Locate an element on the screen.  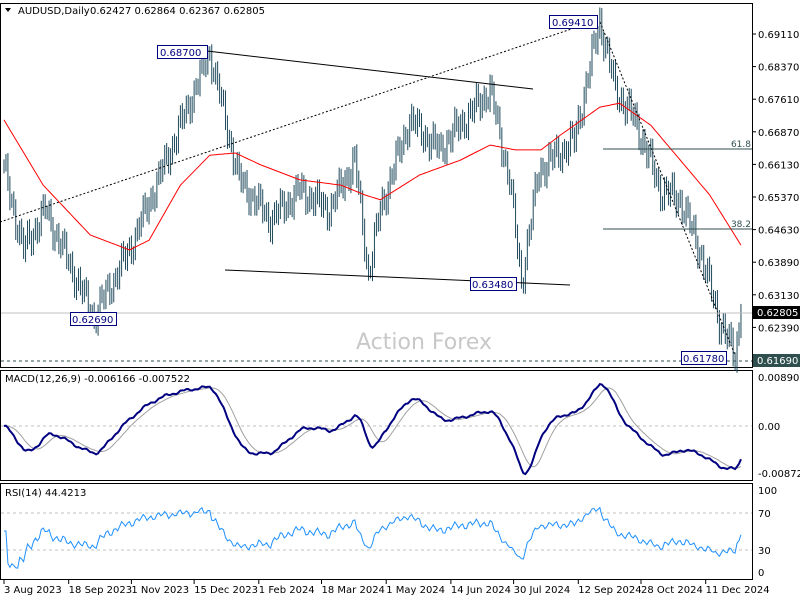
price-tick-label: 0.66870 is located at coordinates (778, 133).